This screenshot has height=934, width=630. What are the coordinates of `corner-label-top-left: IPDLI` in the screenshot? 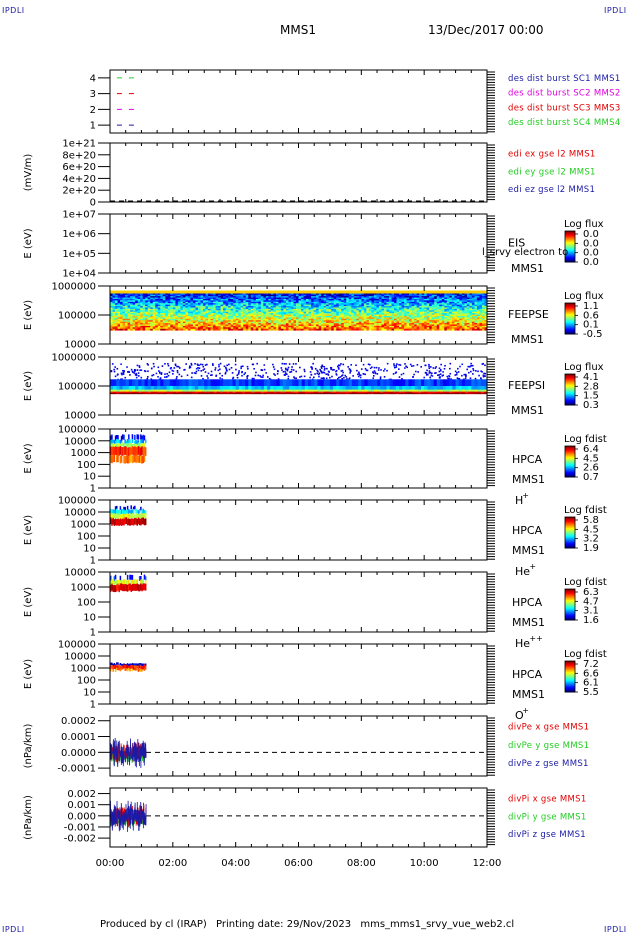 It's located at (13, 10).